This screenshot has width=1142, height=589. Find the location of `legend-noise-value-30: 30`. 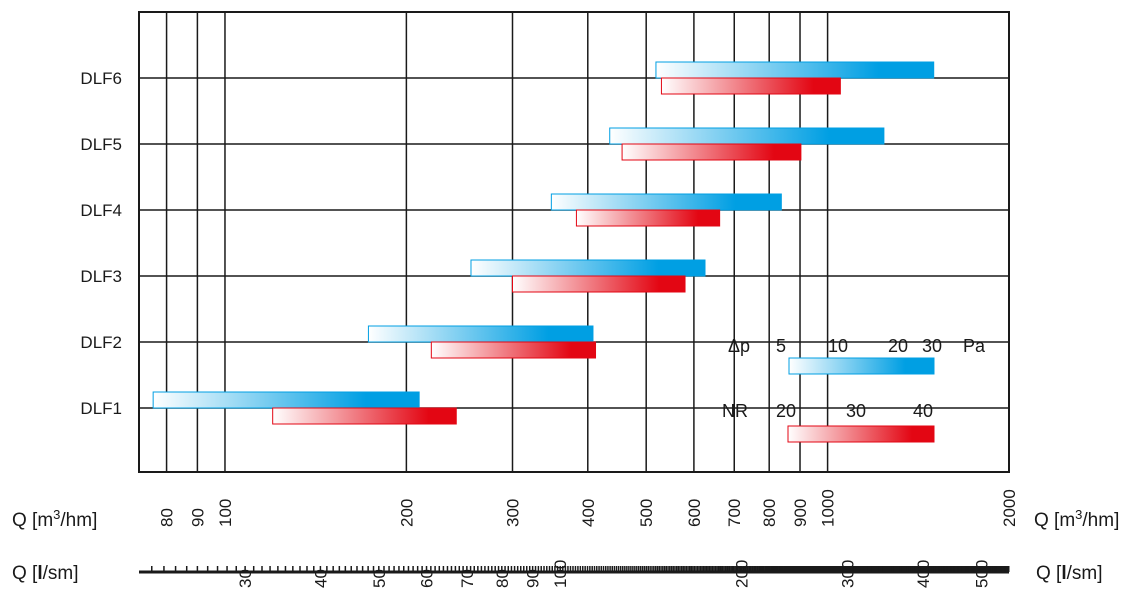

legend-noise-value-30: 30 is located at coordinates (856, 411).